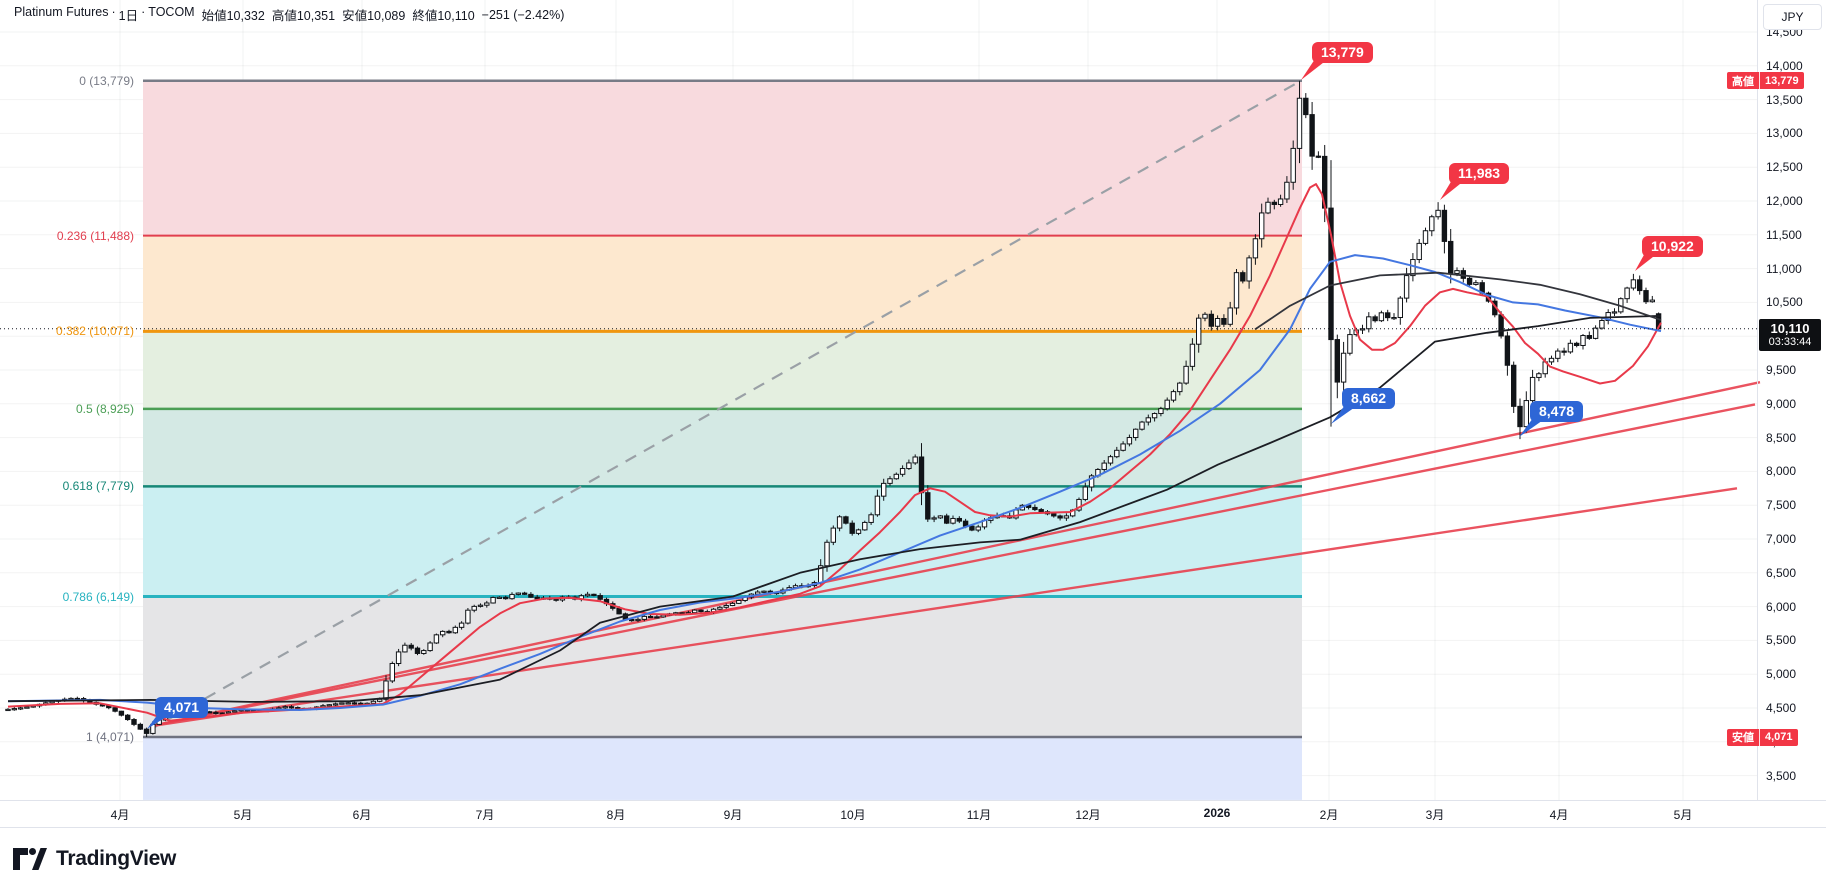 This screenshot has height=881, width=1826. What do you see at coordinates (1757, 400) in the screenshot?
I see `price-axis-border` at bounding box center [1757, 400].